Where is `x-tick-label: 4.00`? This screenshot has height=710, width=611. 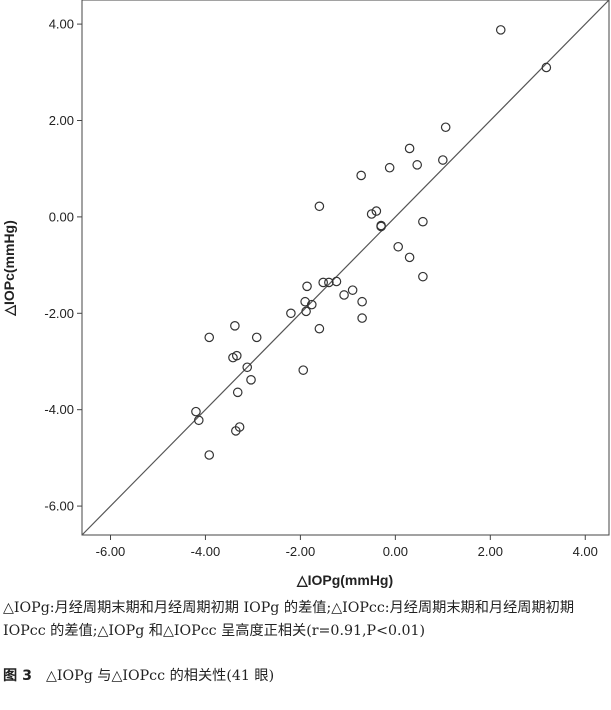 x-tick-label: 4.00 is located at coordinates (585, 551).